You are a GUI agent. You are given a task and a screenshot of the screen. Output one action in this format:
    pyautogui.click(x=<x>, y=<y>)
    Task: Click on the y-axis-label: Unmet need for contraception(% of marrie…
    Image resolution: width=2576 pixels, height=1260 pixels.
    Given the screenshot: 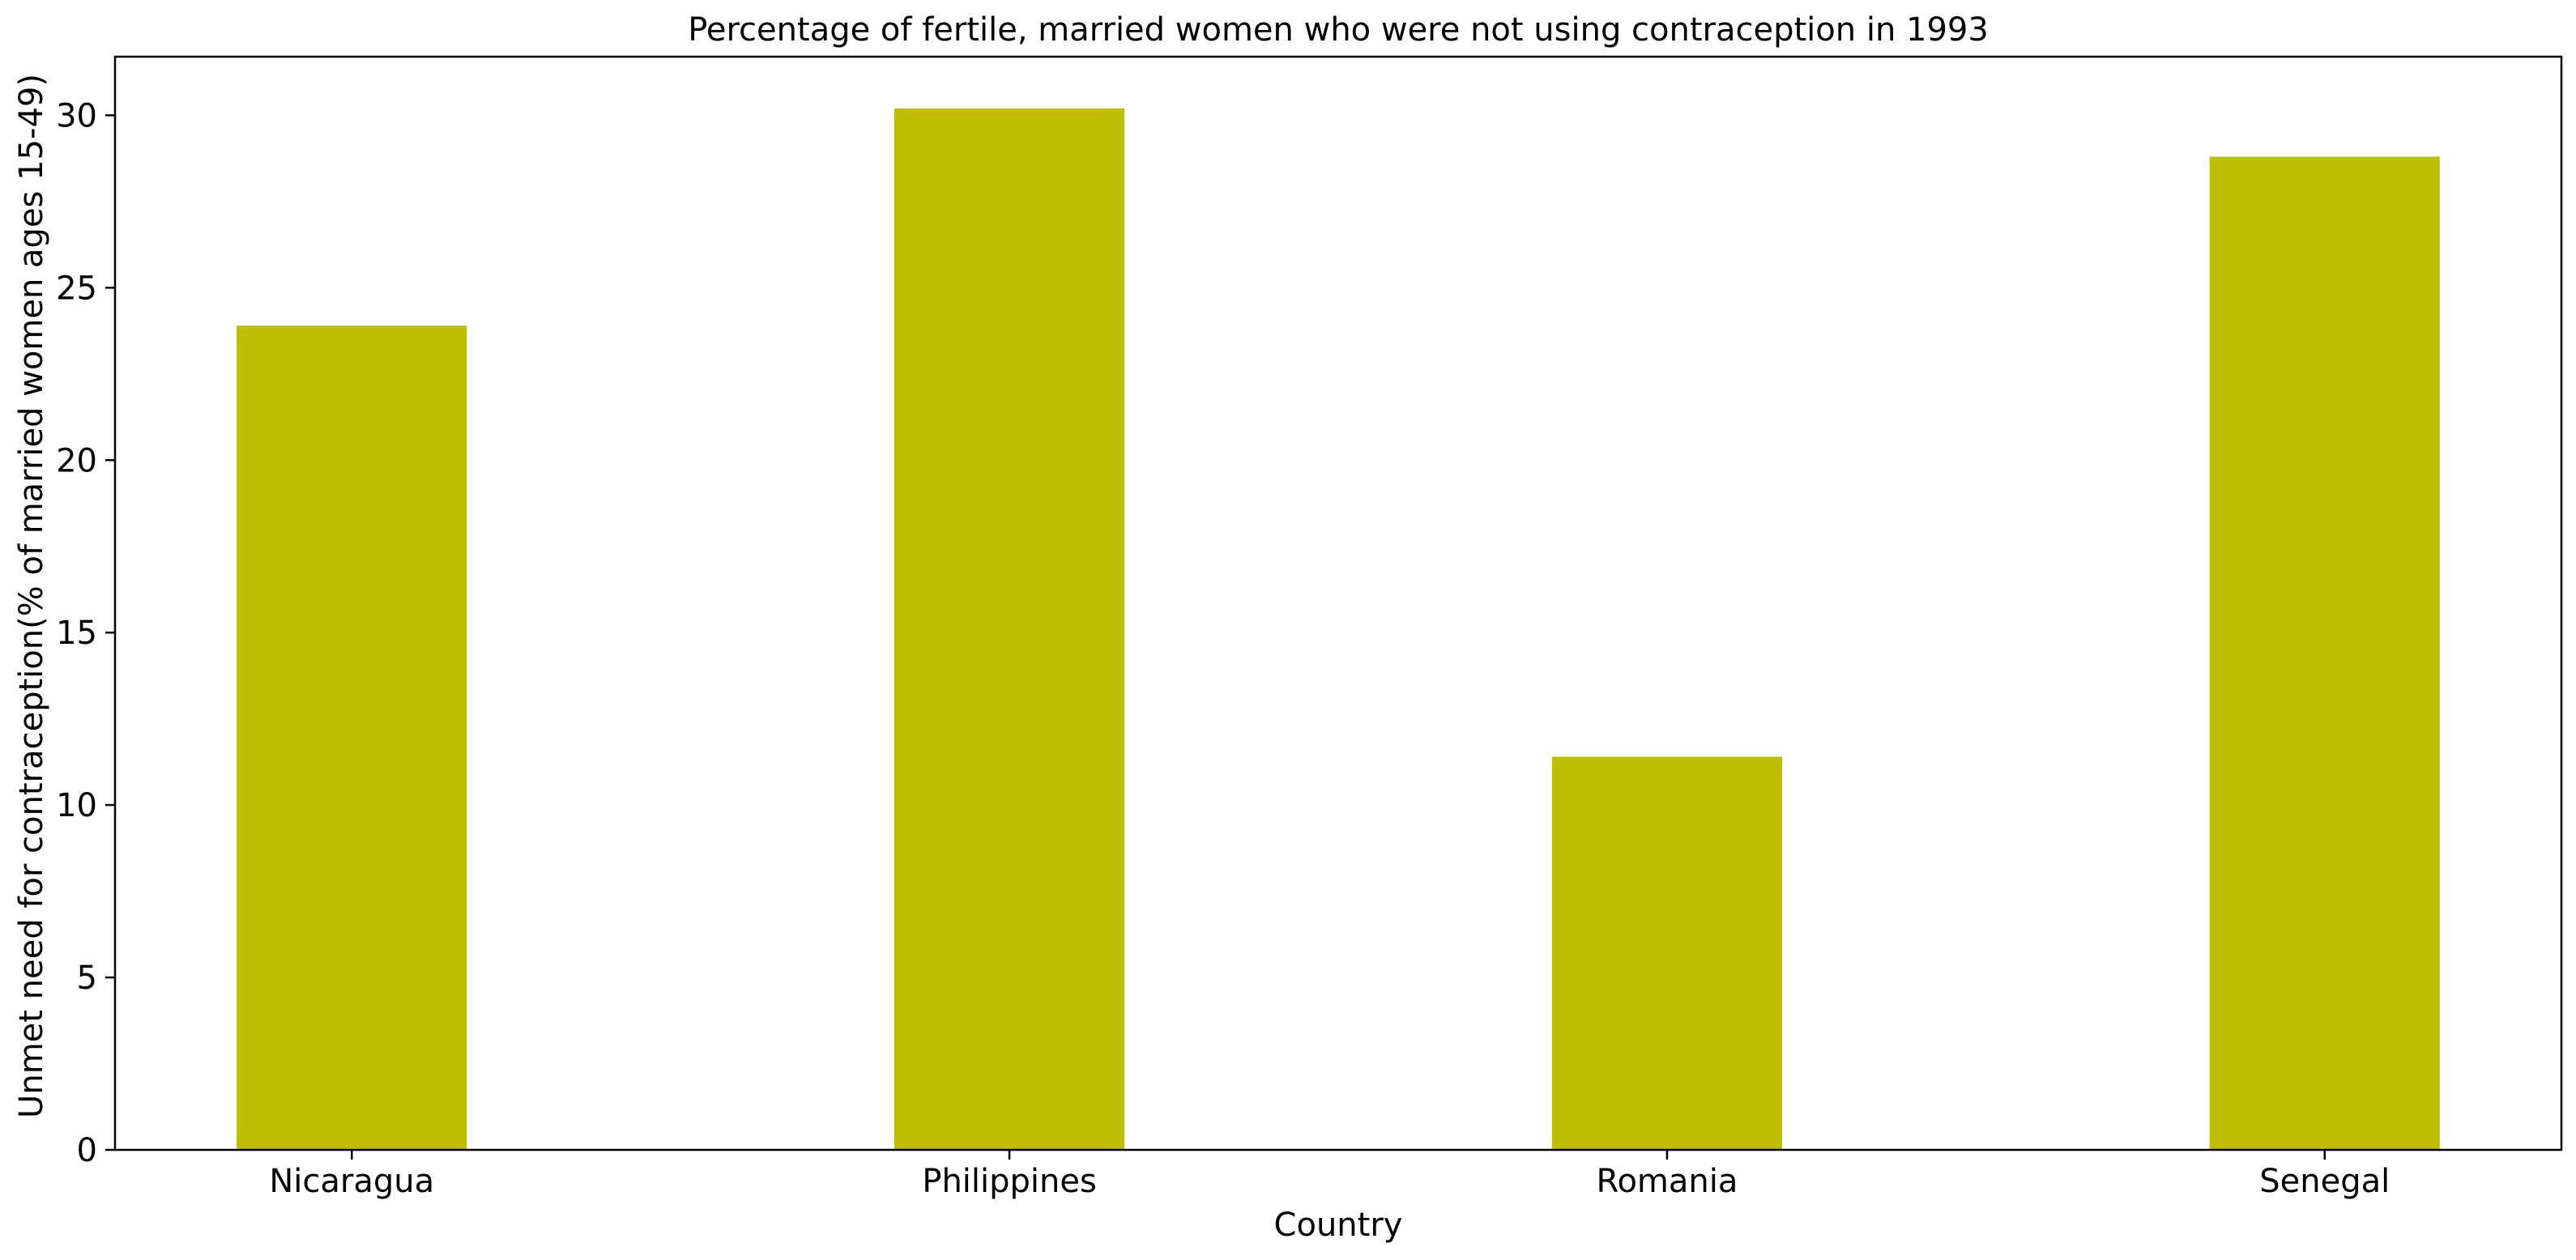 What is the action you would take?
    pyautogui.click(x=31, y=596)
    